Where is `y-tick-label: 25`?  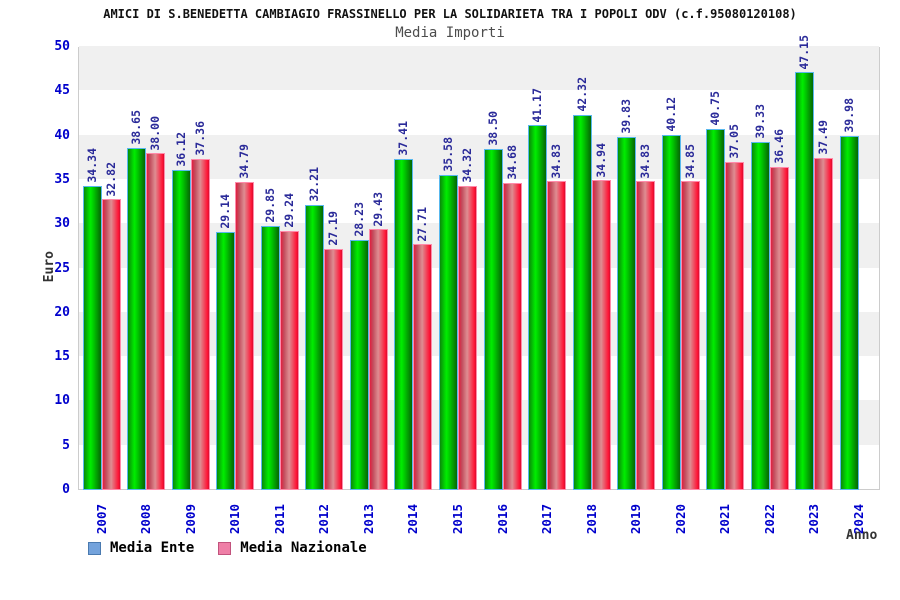 y-tick-label: 25 is located at coordinates (62, 268).